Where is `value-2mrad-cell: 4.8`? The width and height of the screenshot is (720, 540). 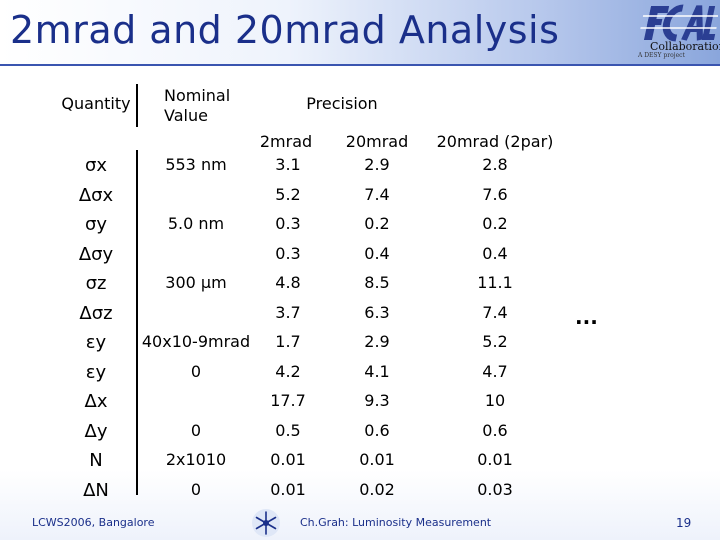
value-2mrad-cell: 4.8 is located at coordinates (288, 282).